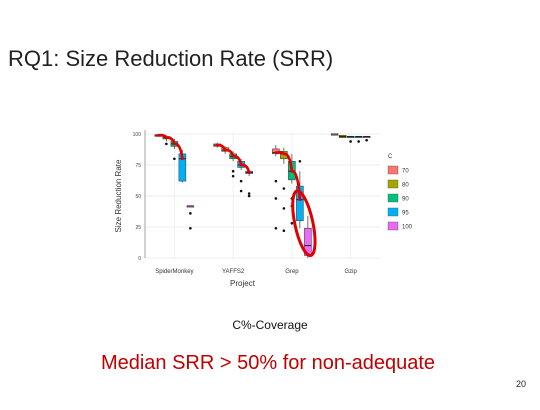 This screenshot has width=540, height=410. I want to click on y-tick-label: 0, so click(139, 259).